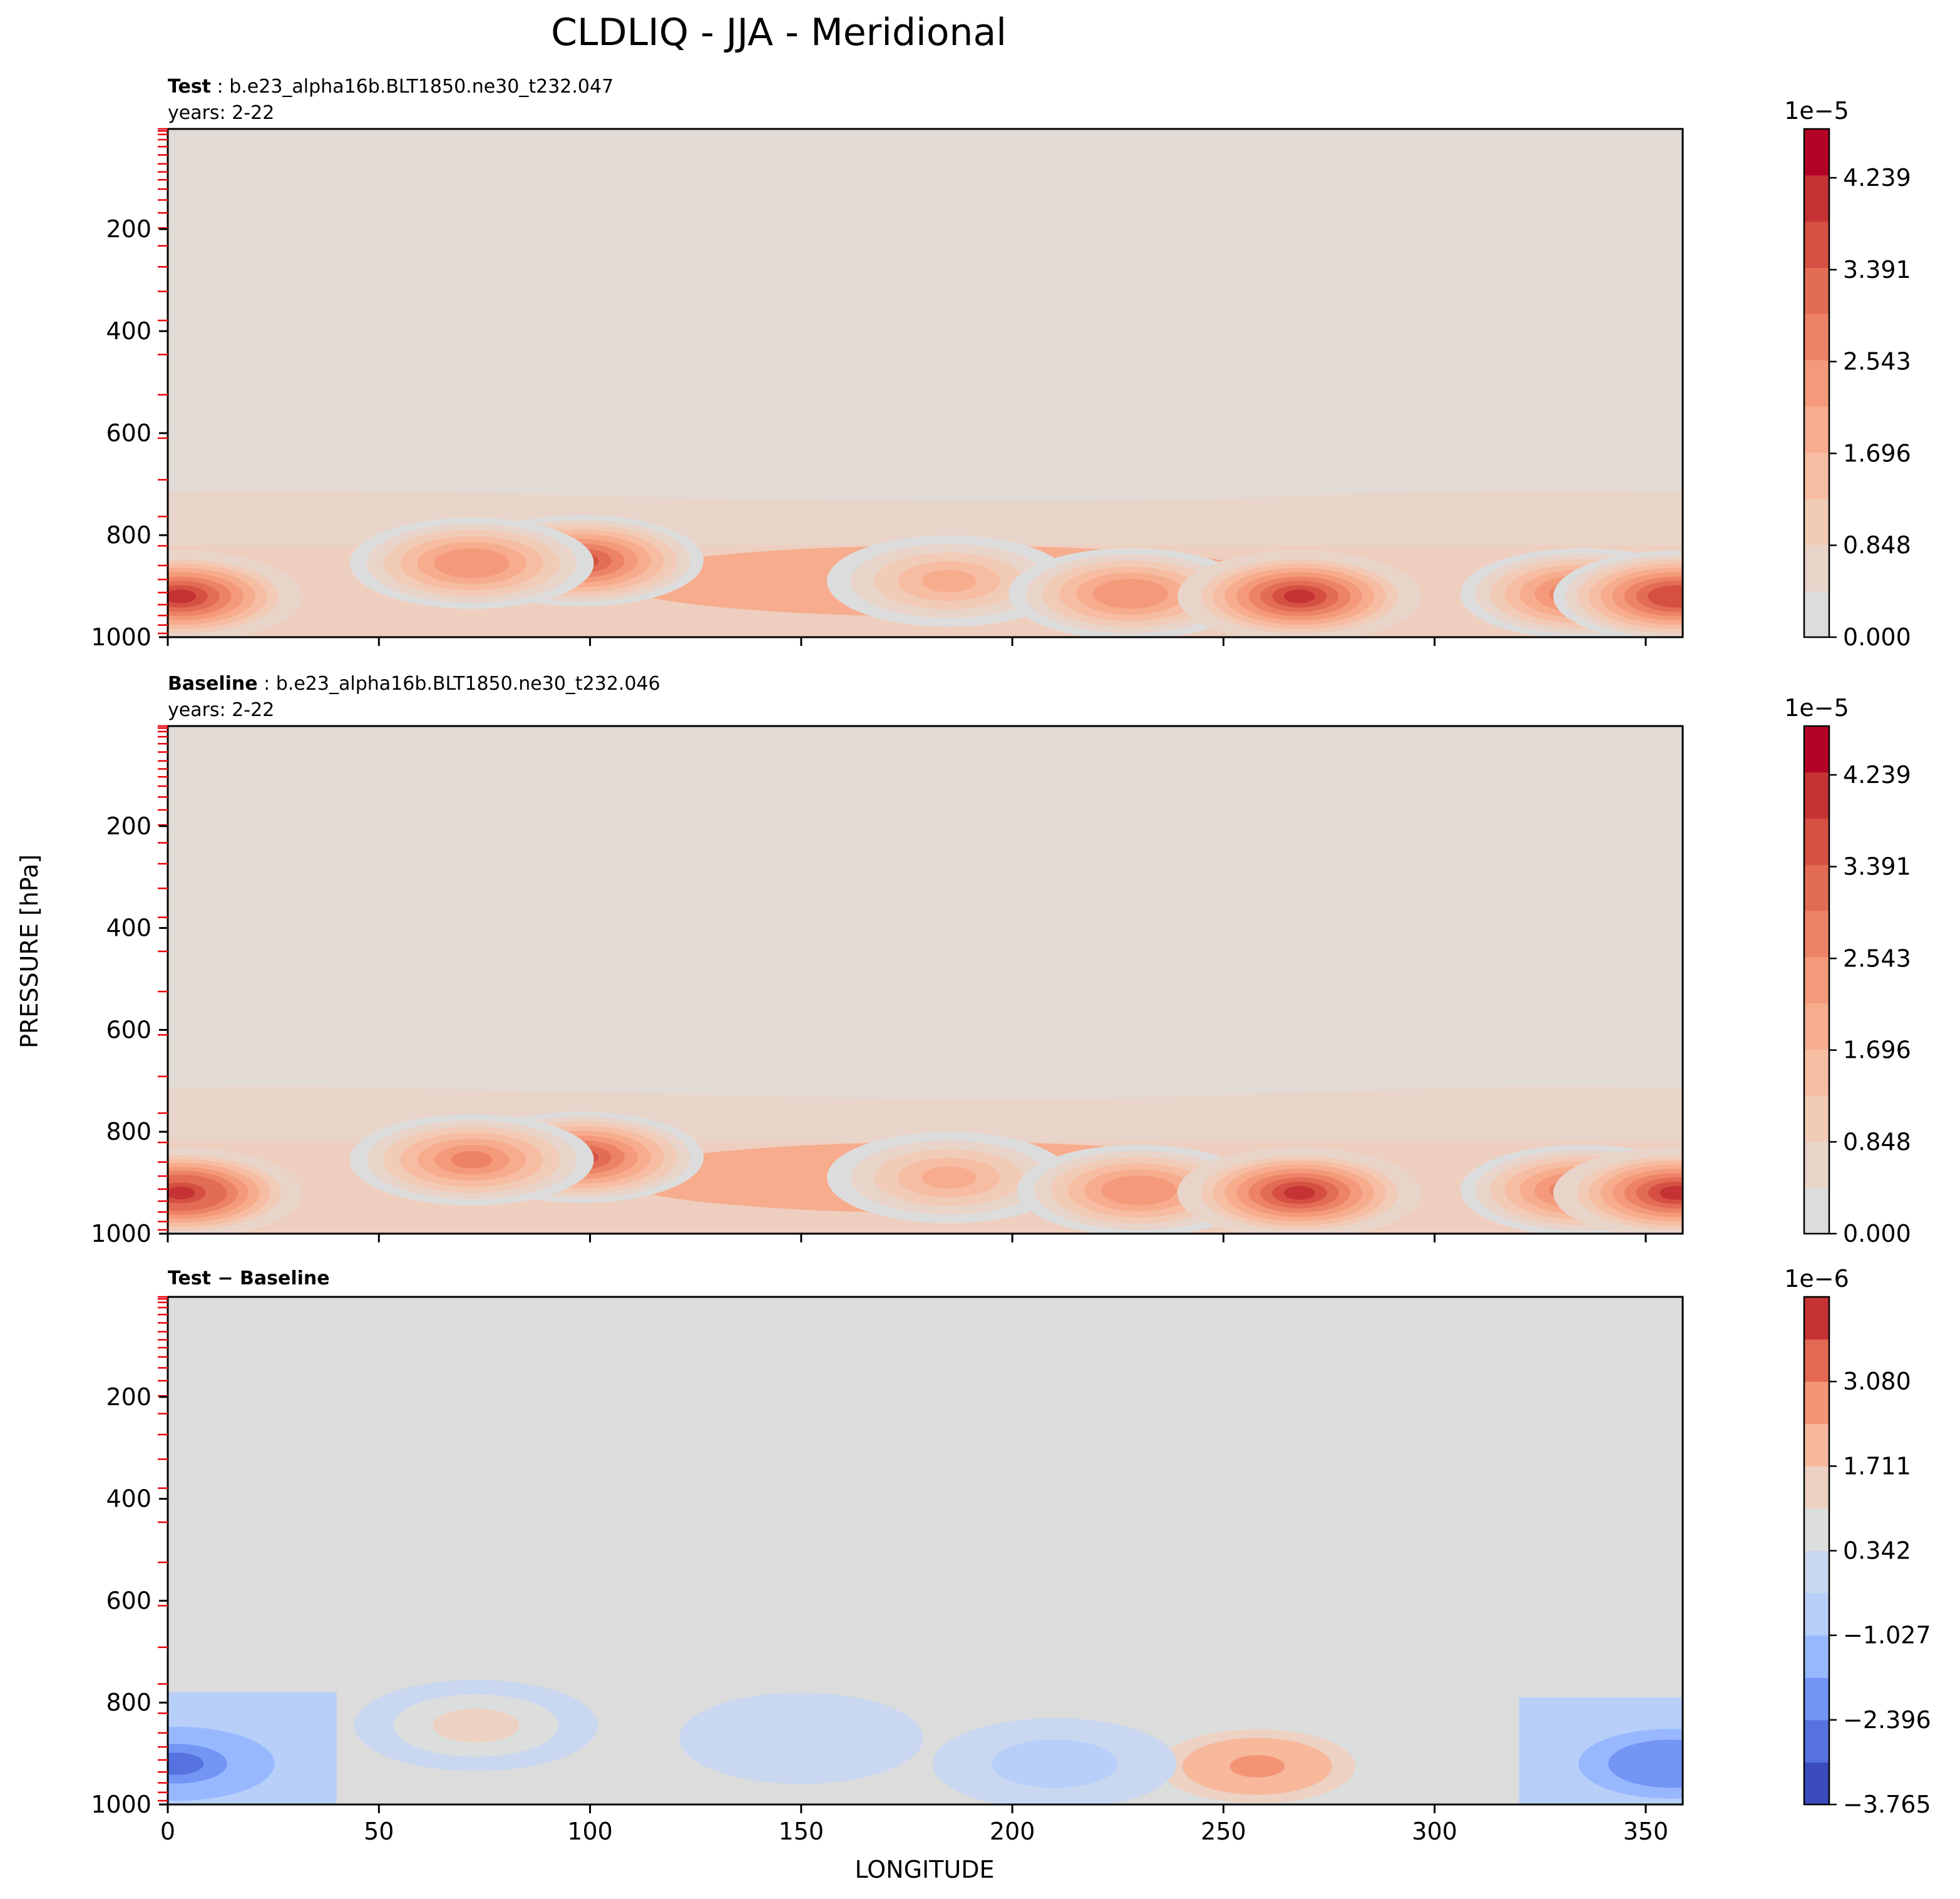  Describe the element at coordinates (189, 87) in the screenshot. I see `panel-label-bold: Test` at that location.